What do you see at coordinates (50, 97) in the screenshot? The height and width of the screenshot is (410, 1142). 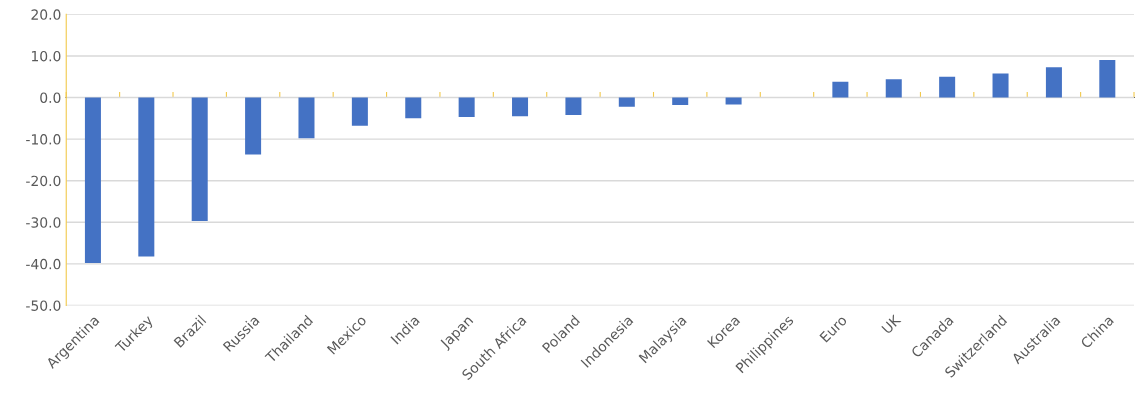 I see `y-tick-label: 0.0` at bounding box center [50, 97].